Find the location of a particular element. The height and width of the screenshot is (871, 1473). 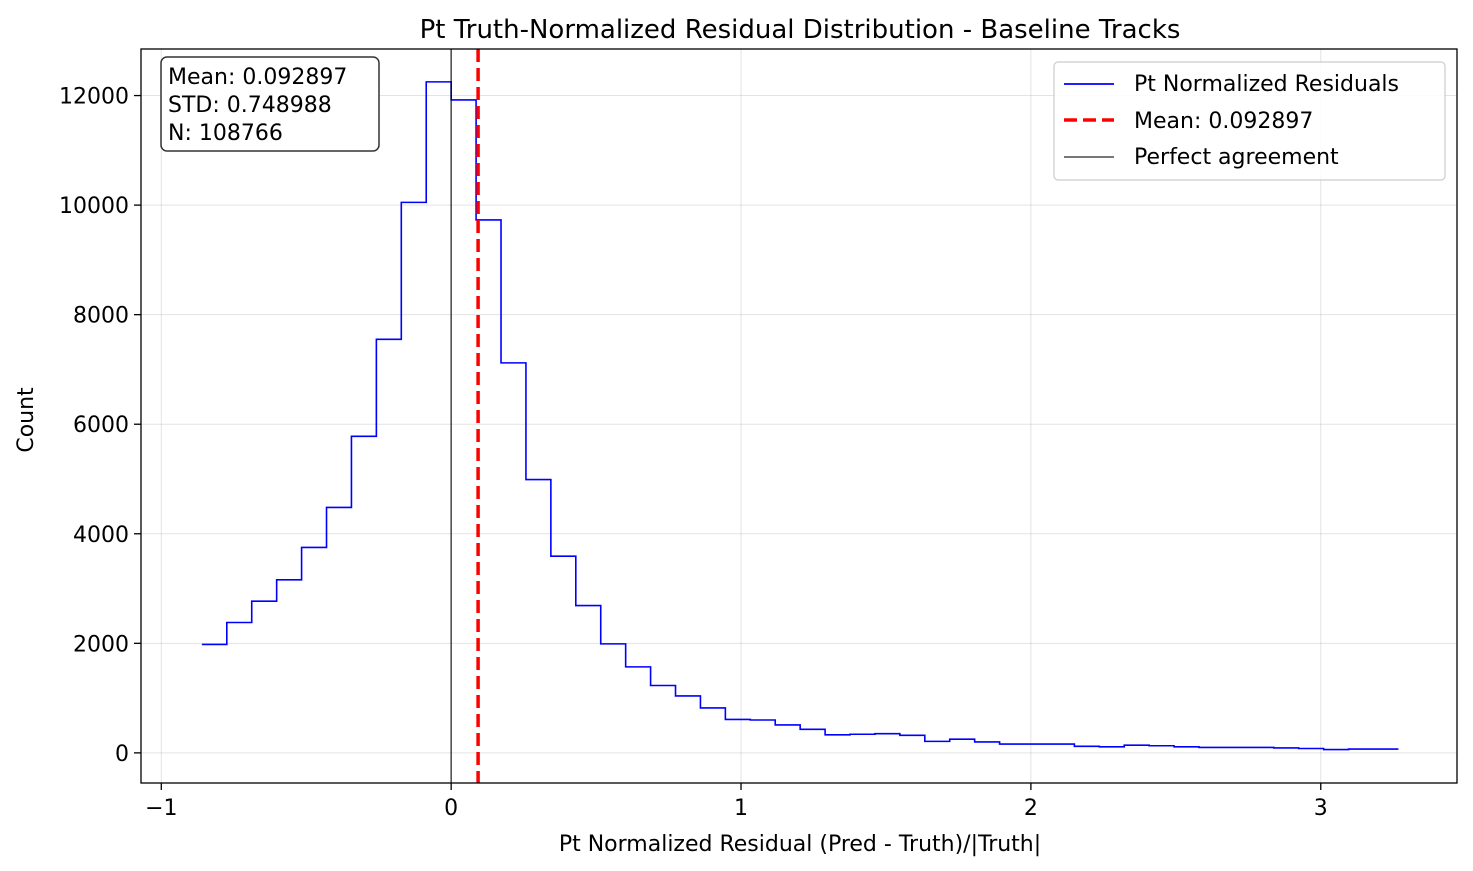

y-axis-ticks: 0 2000 4000 6000 8000 10000 12000 is located at coordinates (100, 426).